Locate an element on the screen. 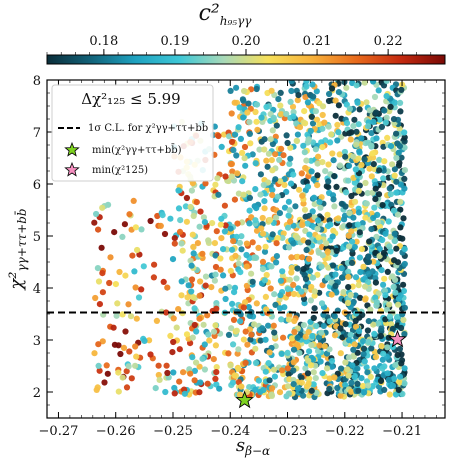 This screenshot has width=450, height=463. special-points is located at coordinates (321, 369).